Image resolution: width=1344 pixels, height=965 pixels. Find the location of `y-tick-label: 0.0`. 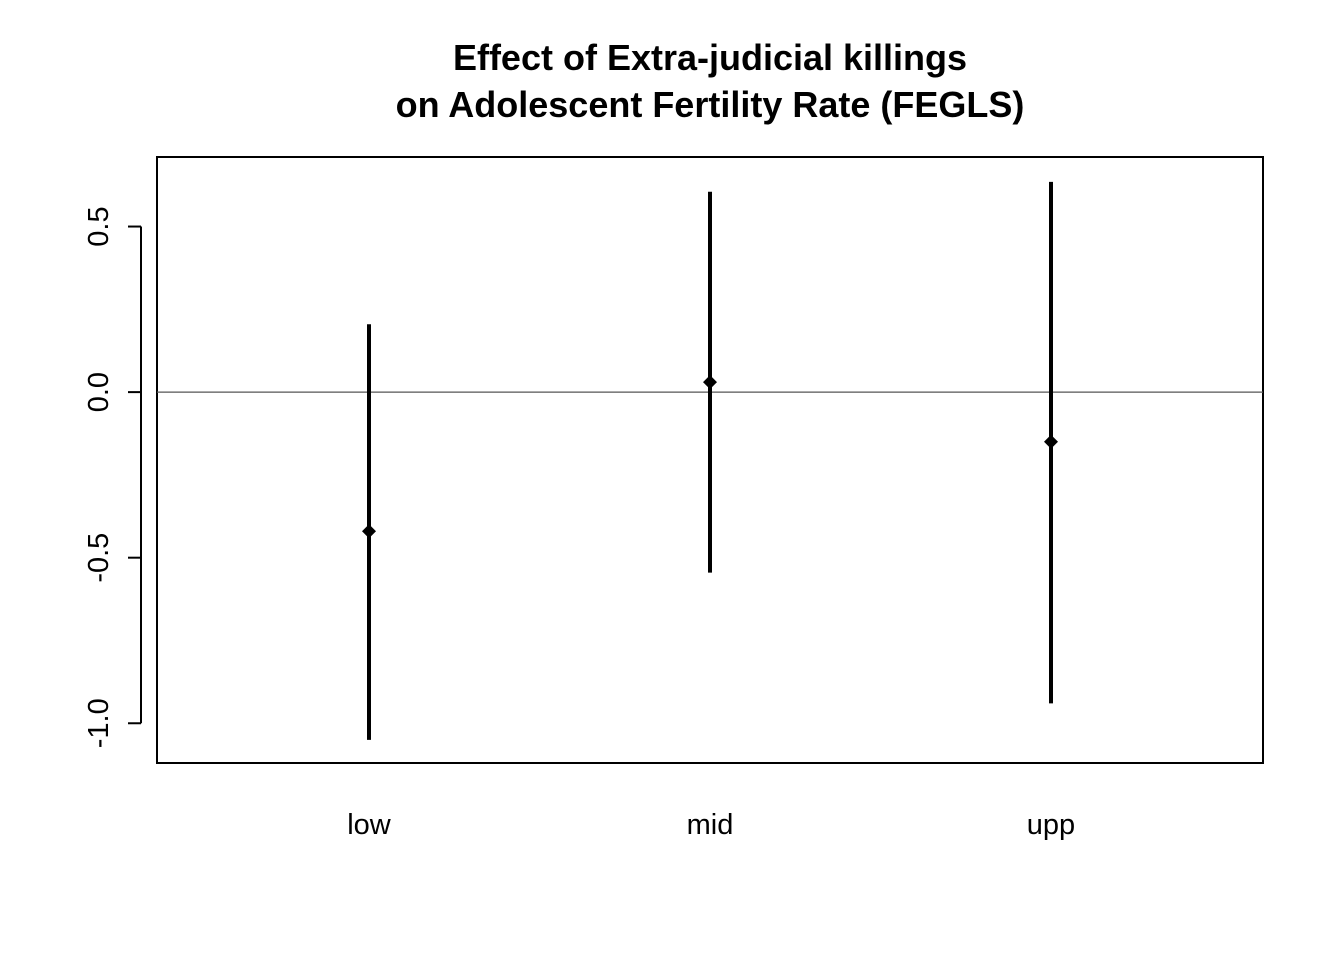

y-tick-label: 0.0 is located at coordinates (99, 392).